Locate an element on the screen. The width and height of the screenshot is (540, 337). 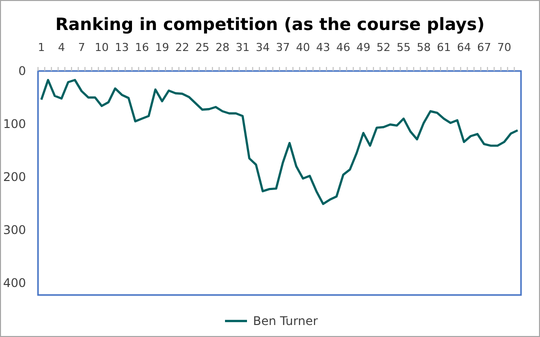
x-tick-label: 13 is located at coordinates (121, 47).